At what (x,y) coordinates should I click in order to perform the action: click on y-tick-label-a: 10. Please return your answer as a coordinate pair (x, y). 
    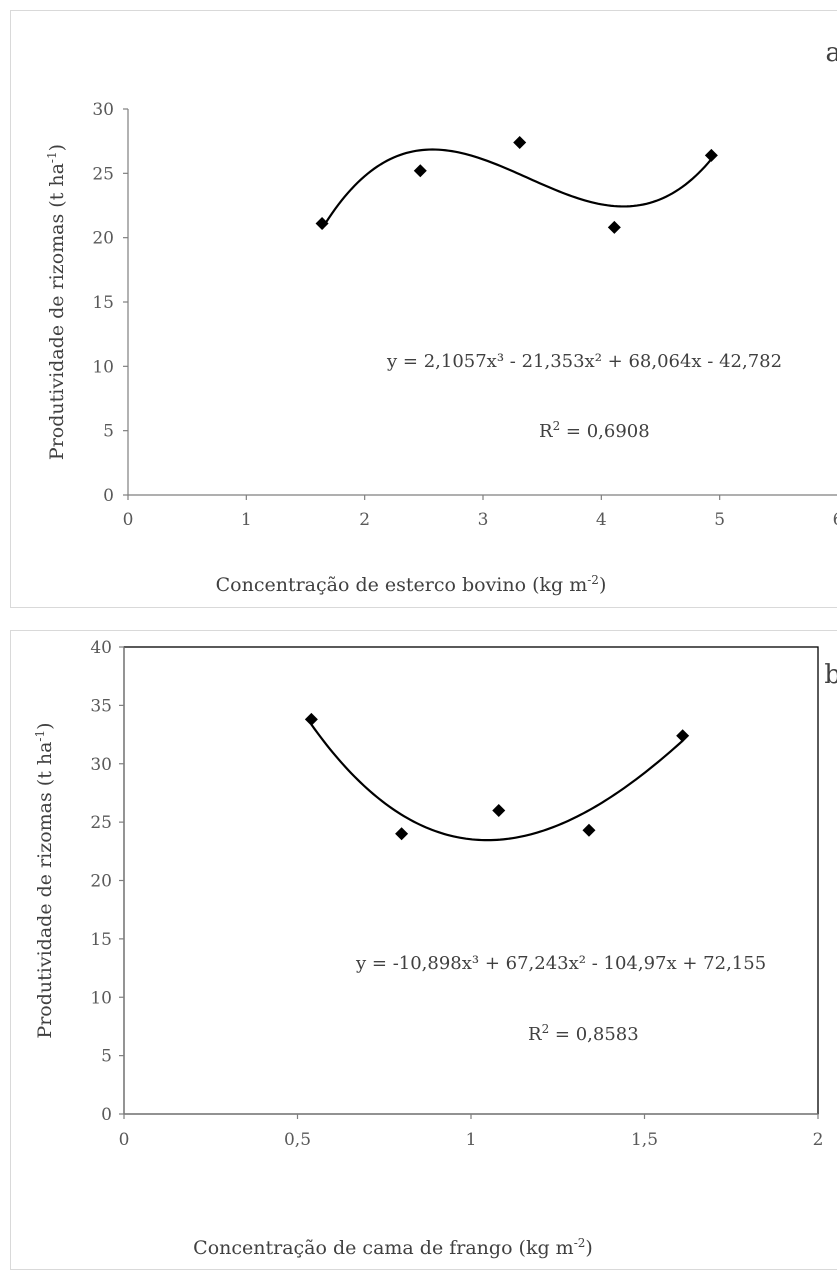
    Looking at the image, I should click on (103, 367).